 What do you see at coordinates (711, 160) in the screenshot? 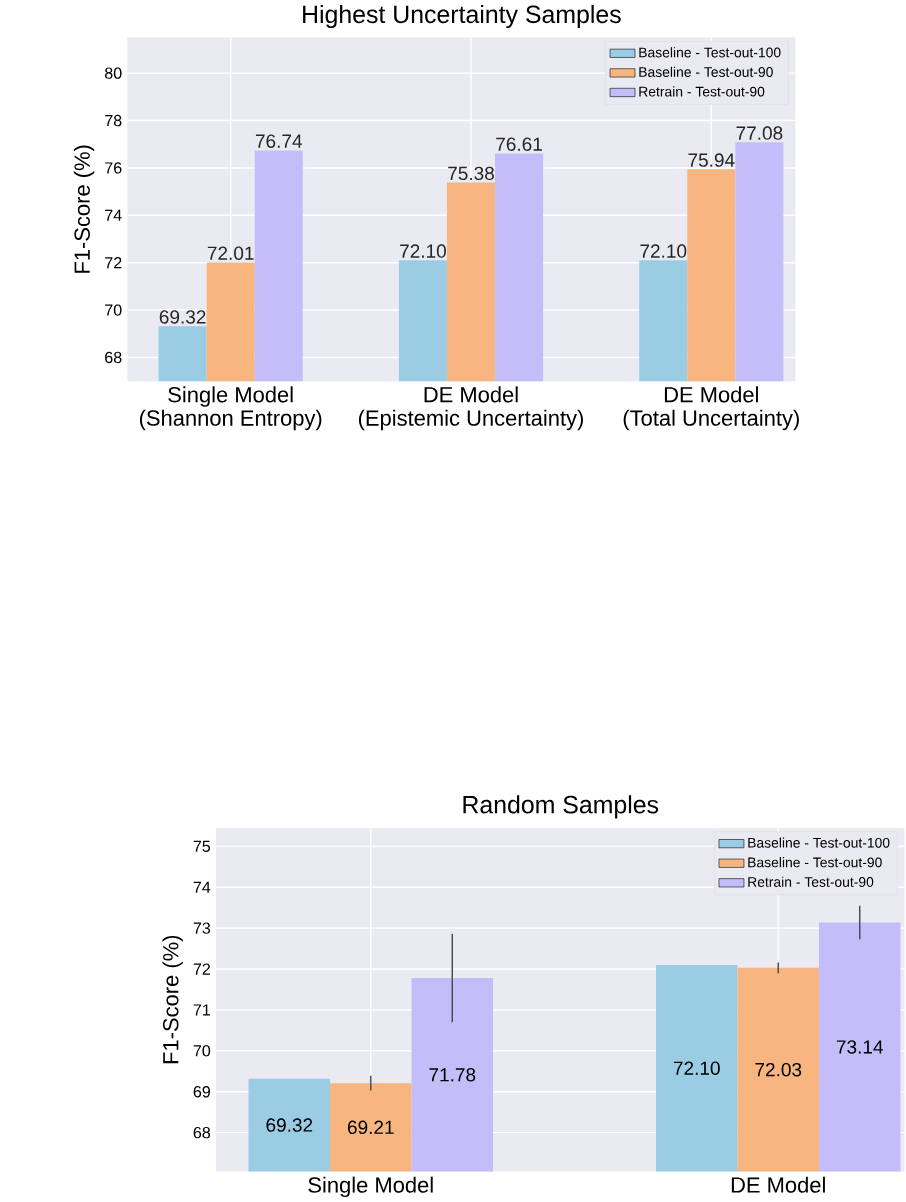
I see `data-label: 75.94` at bounding box center [711, 160].